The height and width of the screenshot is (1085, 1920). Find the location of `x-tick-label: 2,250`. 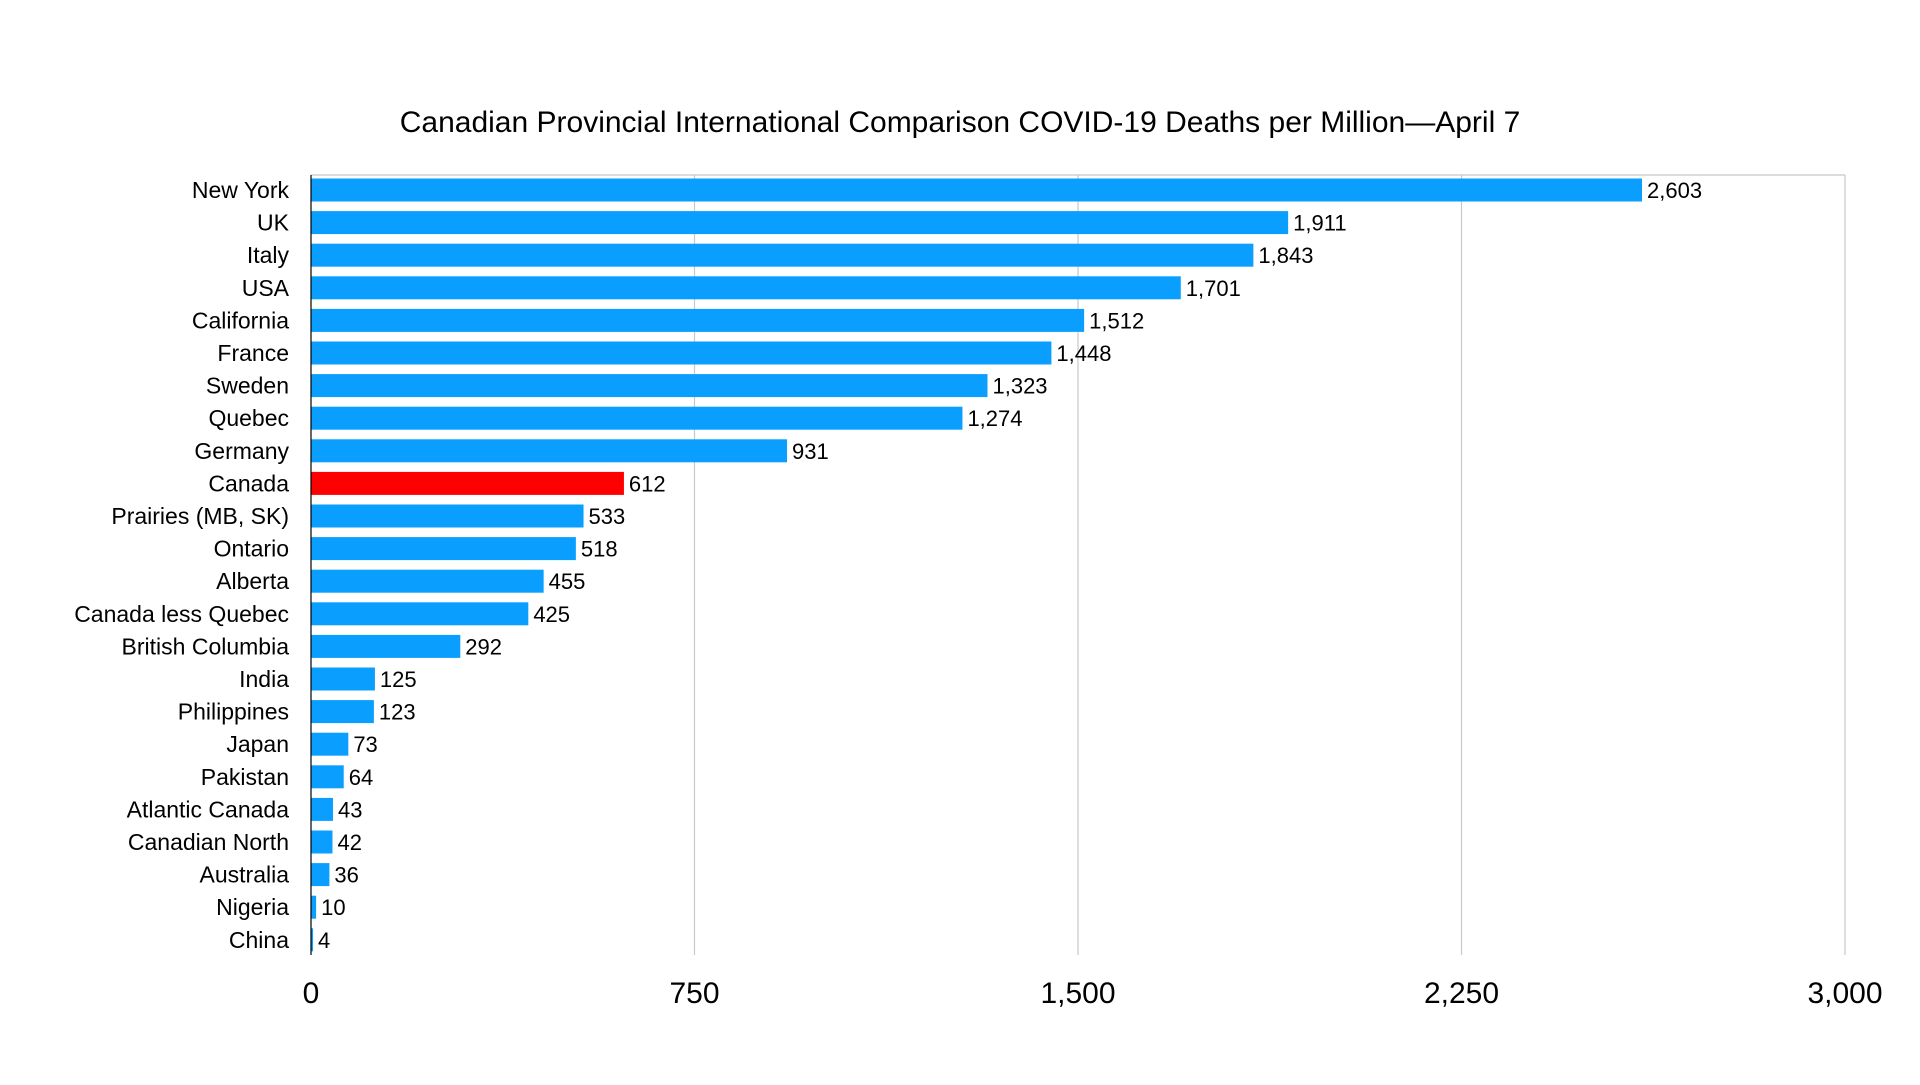

x-tick-label: 2,250 is located at coordinates (1461, 993).